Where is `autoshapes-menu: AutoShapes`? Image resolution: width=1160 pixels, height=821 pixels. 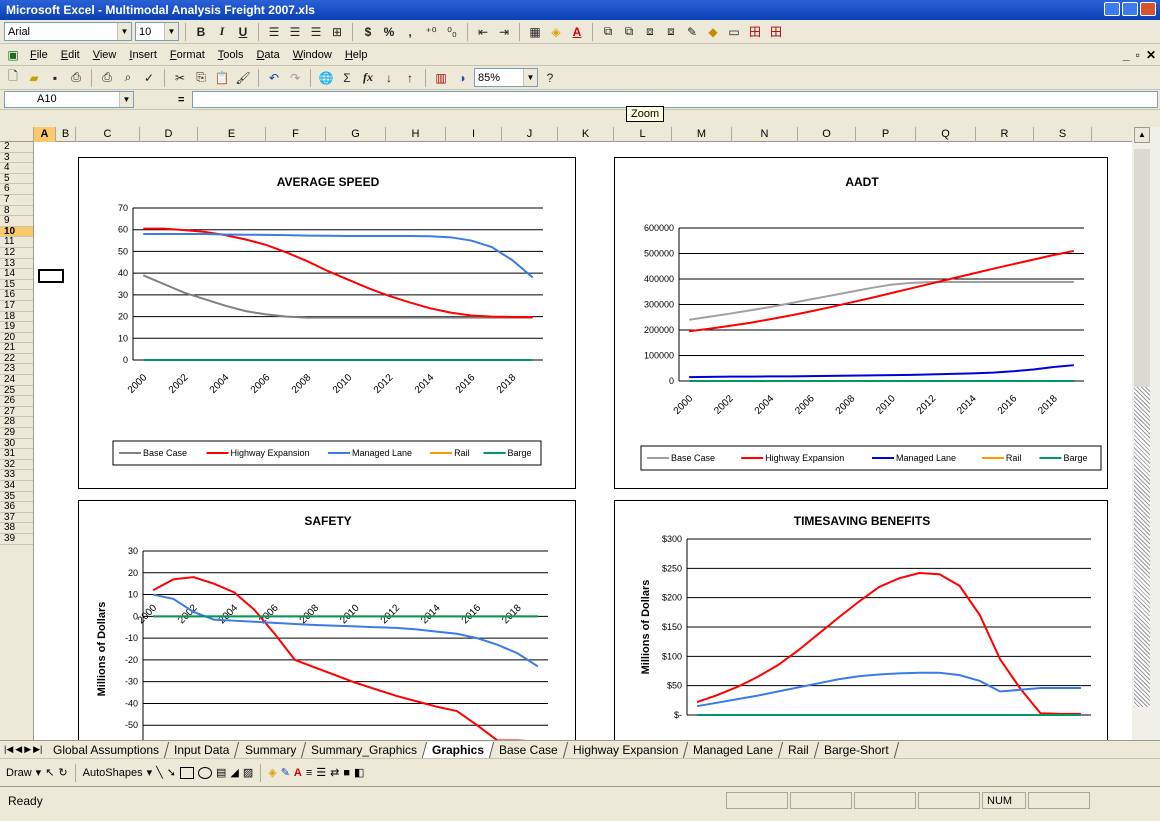 autoshapes-menu: AutoShapes is located at coordinates (112, 772).